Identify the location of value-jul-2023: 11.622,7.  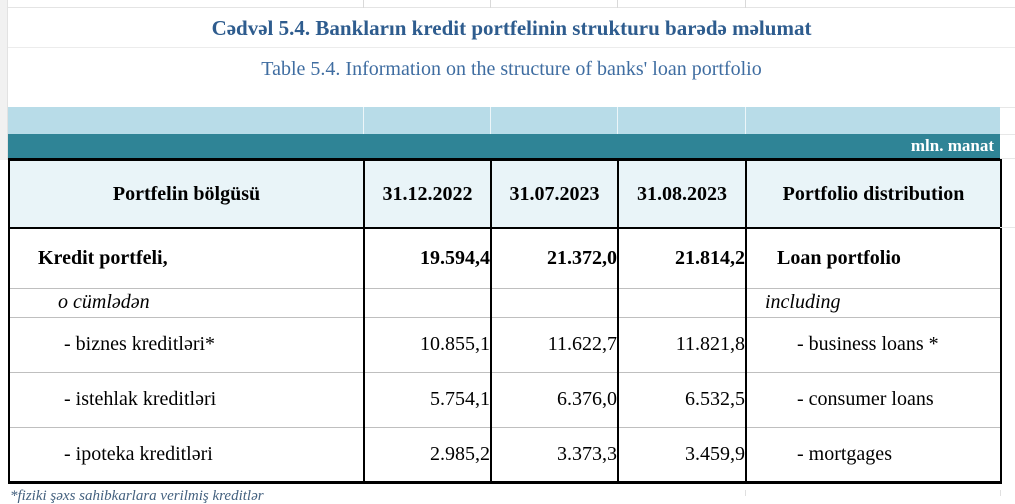
(554, 344).